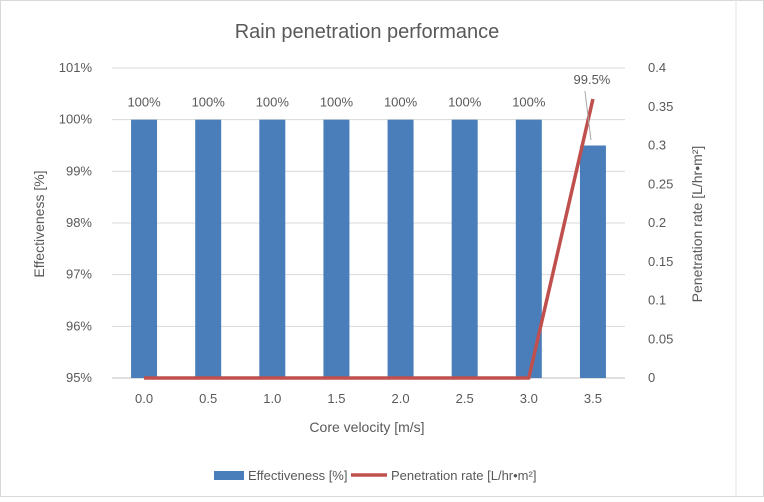 Image resolution: width=764 pixels, height=502 pixels. What do you see at coordinates (76, 67) in the screenshot?
I see `y-tick-label: 101%` at bounding box center [76, 67].